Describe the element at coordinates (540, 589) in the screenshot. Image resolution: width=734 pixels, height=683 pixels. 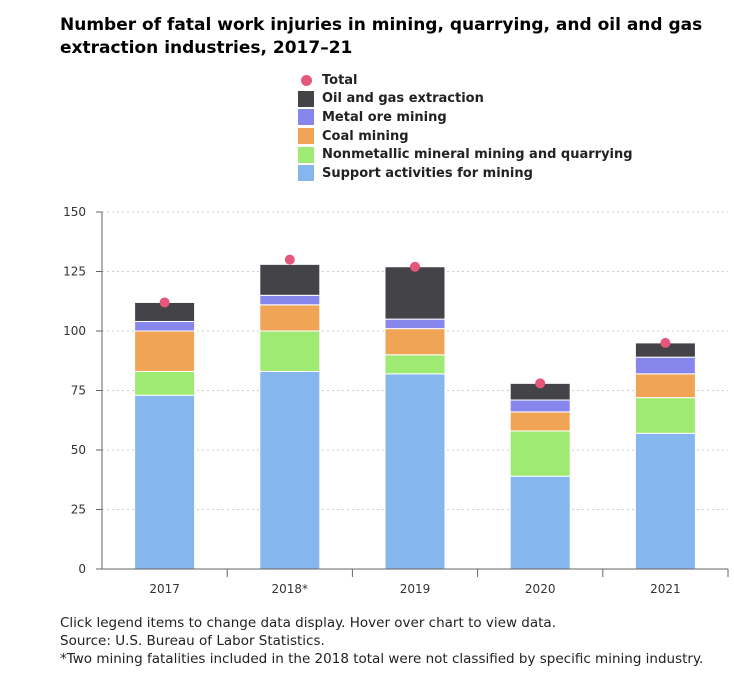
I see `x-tick-label: 2020` at that location.